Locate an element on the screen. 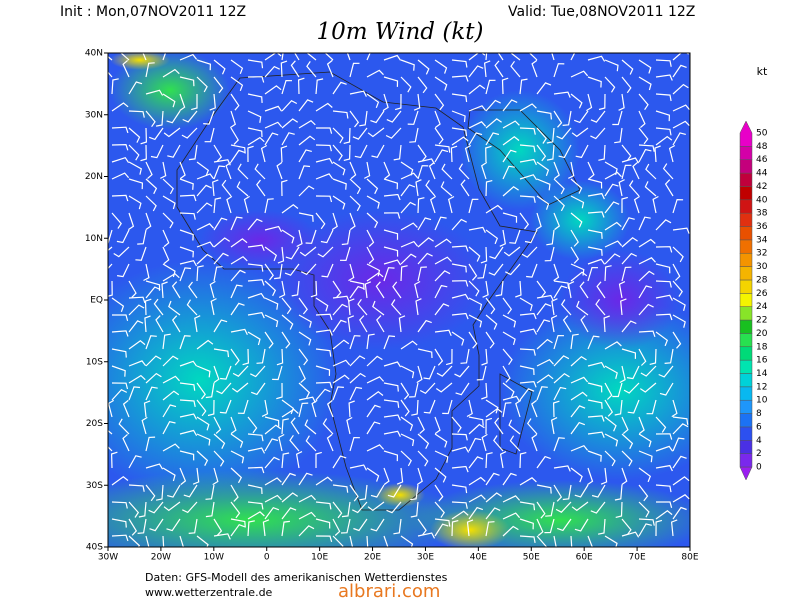  lon-label: 80E is located at coordinates (689, 558).